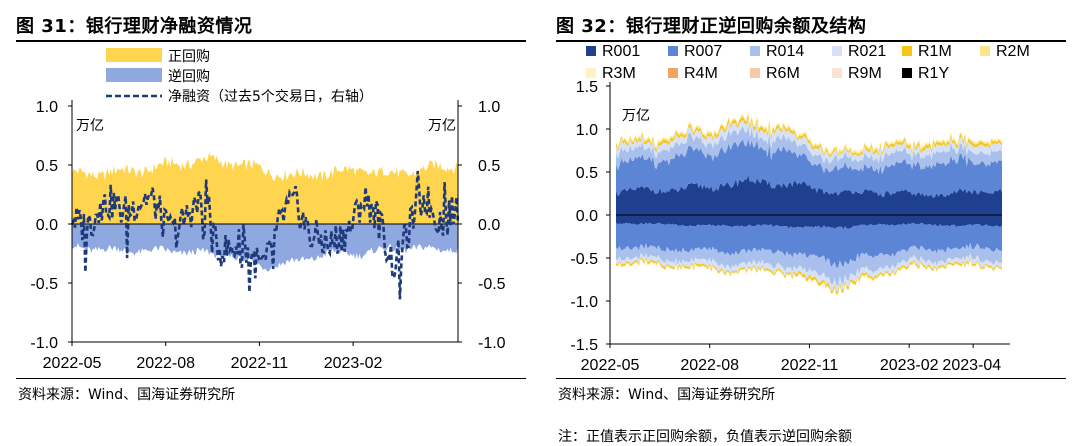 Image resolution: width=1080 pixels, height=446 pixels. What do you see at coordinates (985, 51) in the screenshot?
I see `legend-swatch-r2m` at bounding box center [985, 51].